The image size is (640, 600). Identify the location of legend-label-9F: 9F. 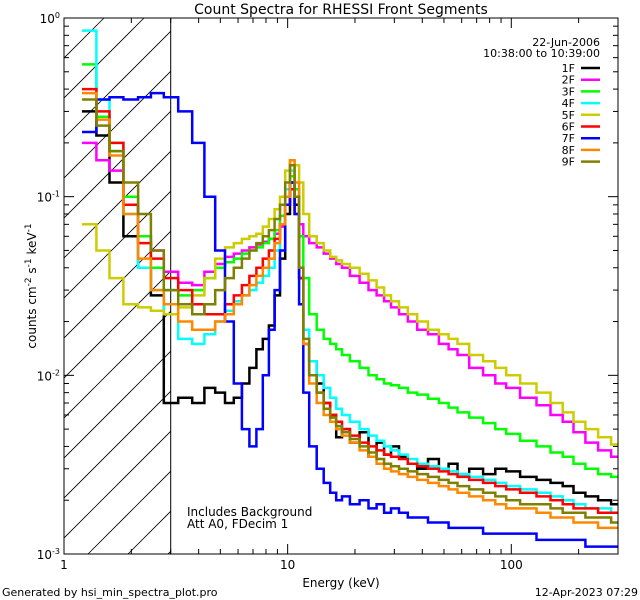
(568, 162).